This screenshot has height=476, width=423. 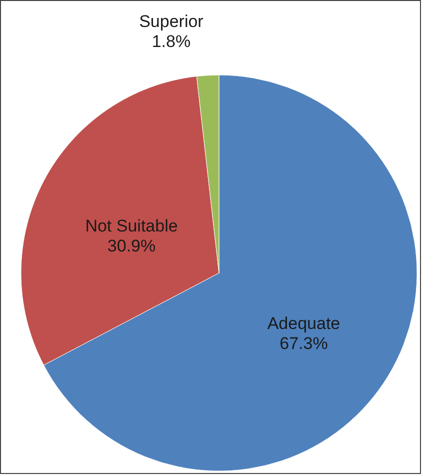 I want to click on slice-label: Not Suitable, so click(x=131, y=226).